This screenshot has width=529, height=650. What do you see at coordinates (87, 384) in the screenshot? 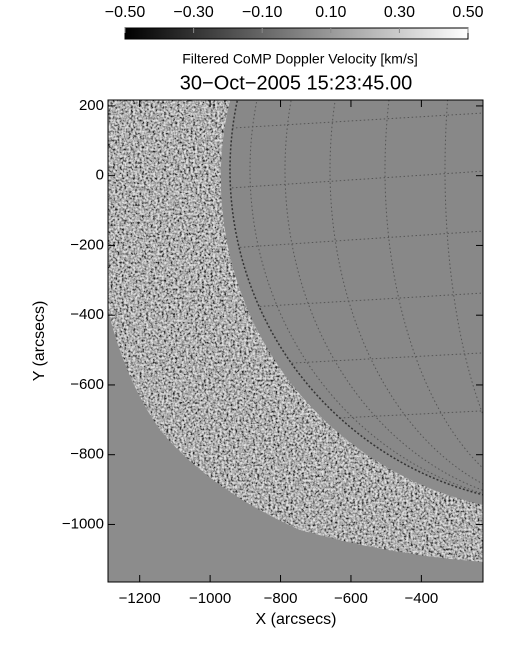
I see `y-tick-label: −600` at bounding box center [87, 384].